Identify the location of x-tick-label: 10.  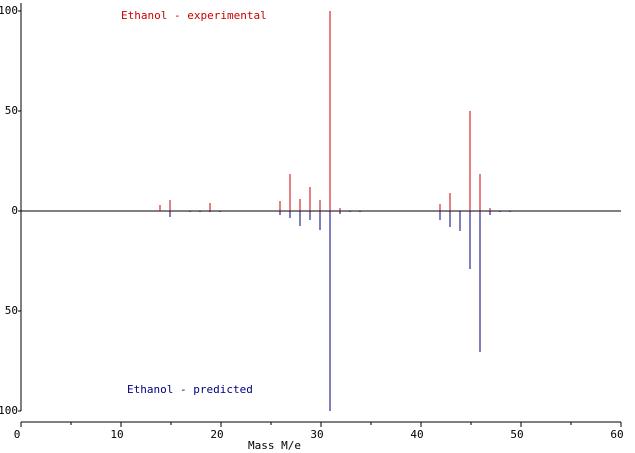
(116, 434).